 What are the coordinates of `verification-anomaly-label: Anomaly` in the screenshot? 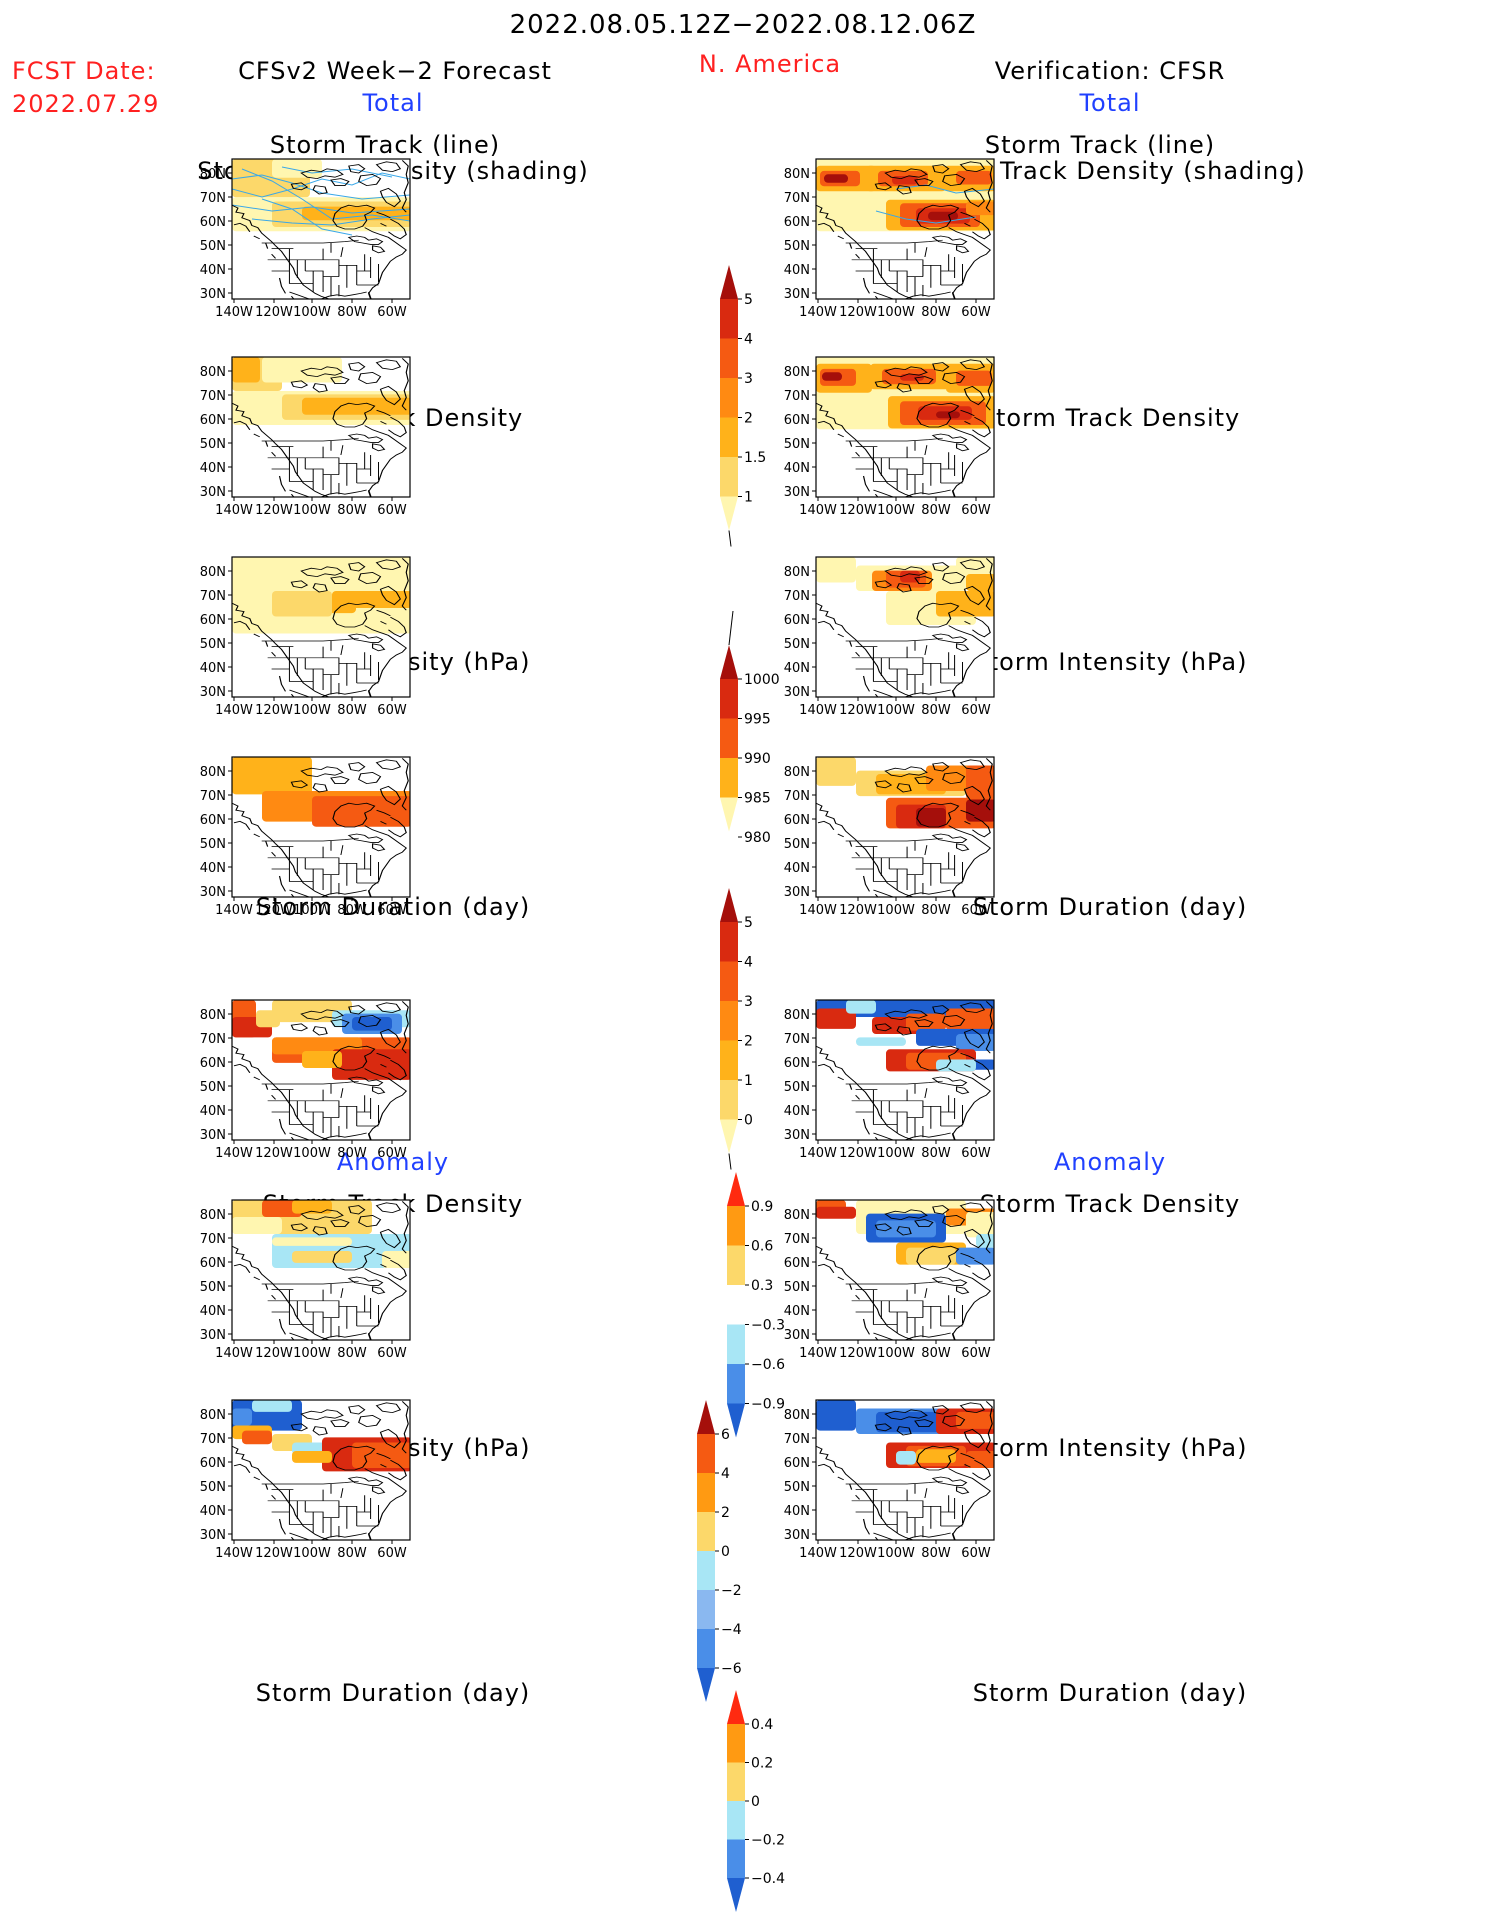 It's located at (1110, 1162).